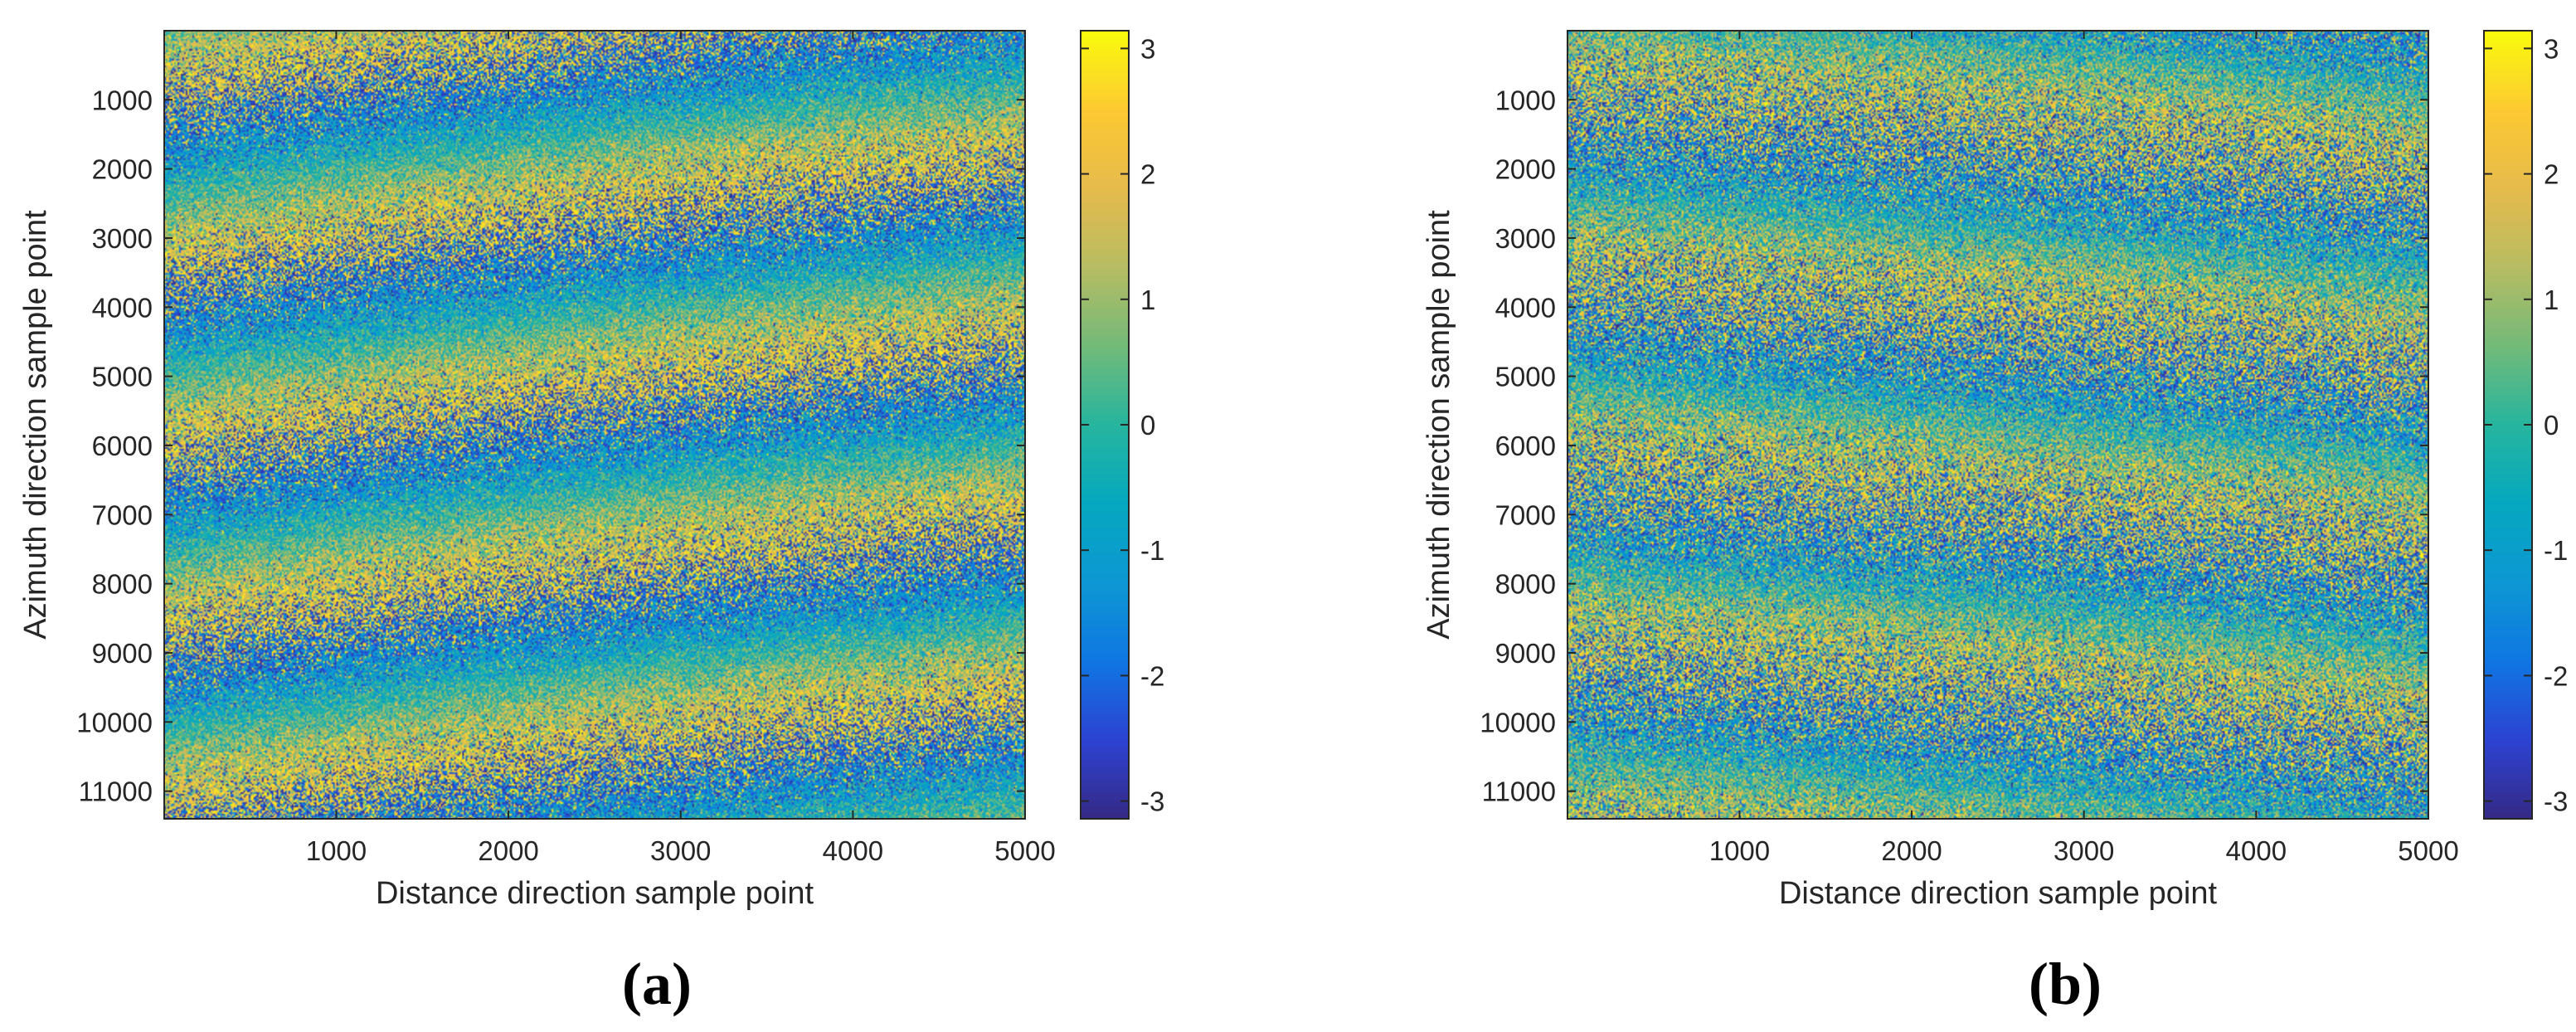 Image resolution: width=2576 pixels, height=1032 pixels. Describe the element at coordinates (657, 984) in the screenshot. I see `panel-label: (a)` at that location.